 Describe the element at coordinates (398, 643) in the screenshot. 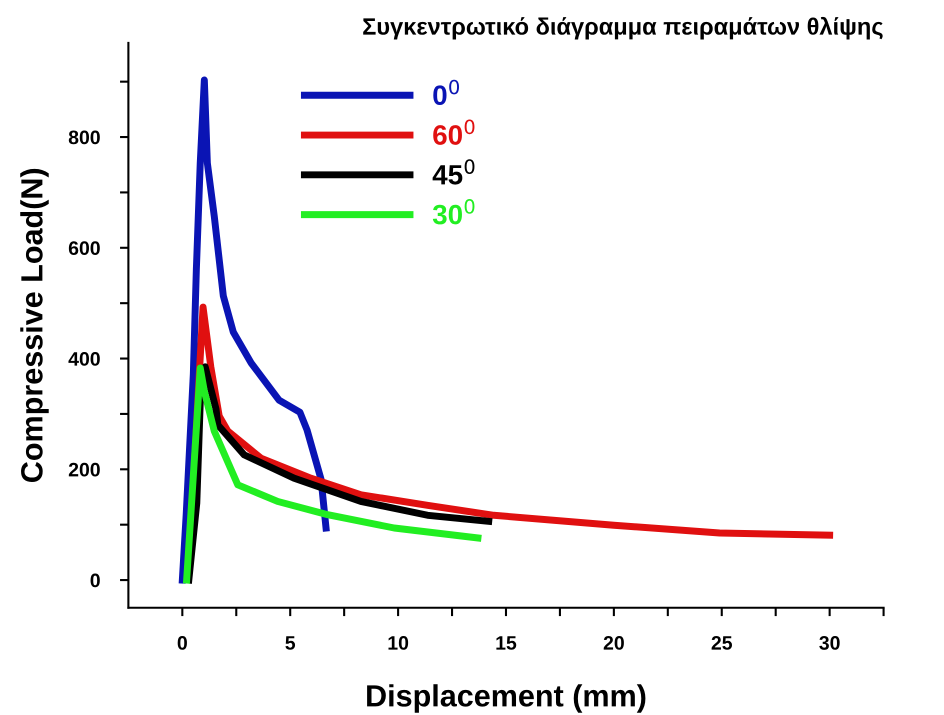

I see `x-tick-label: 10` at that location.